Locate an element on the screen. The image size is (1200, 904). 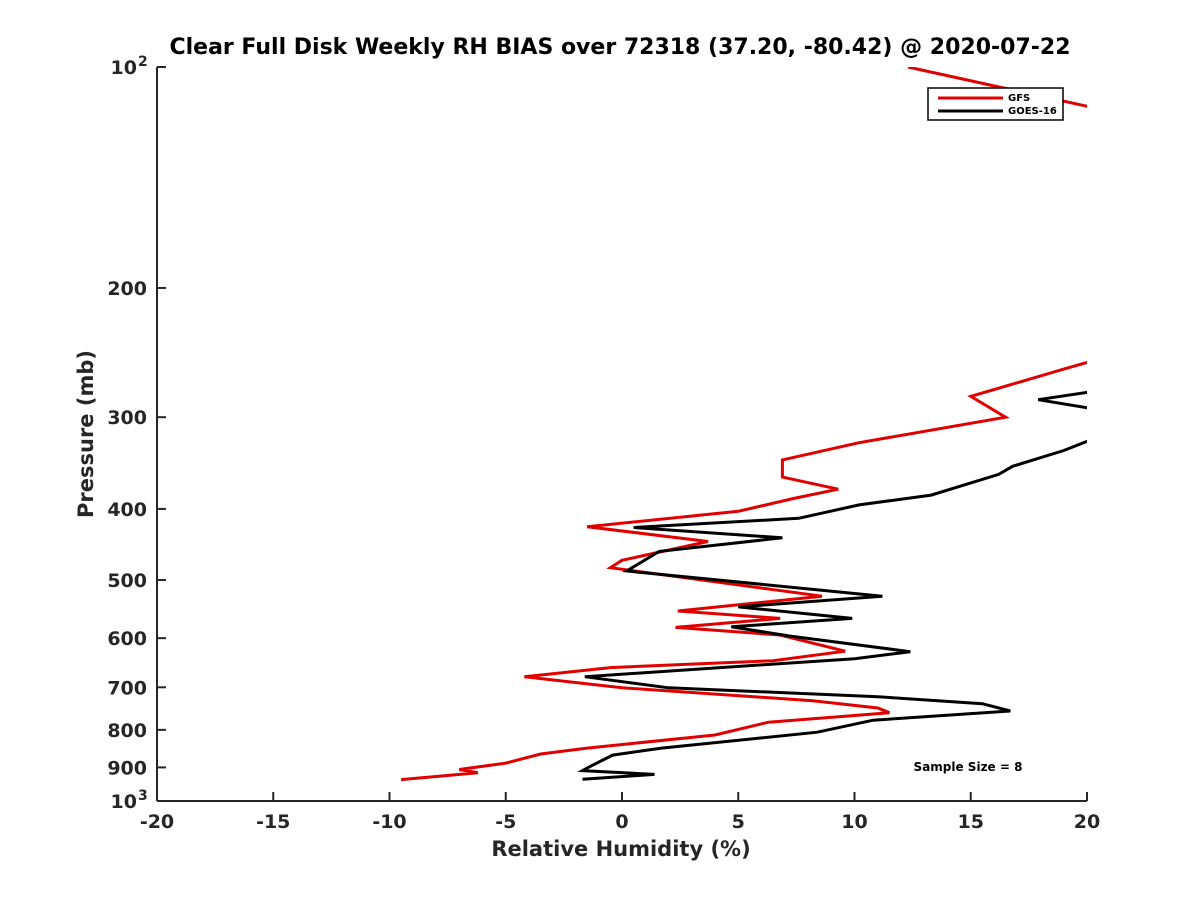
x-tick-label: 15 is located at coordinates (971, 822).